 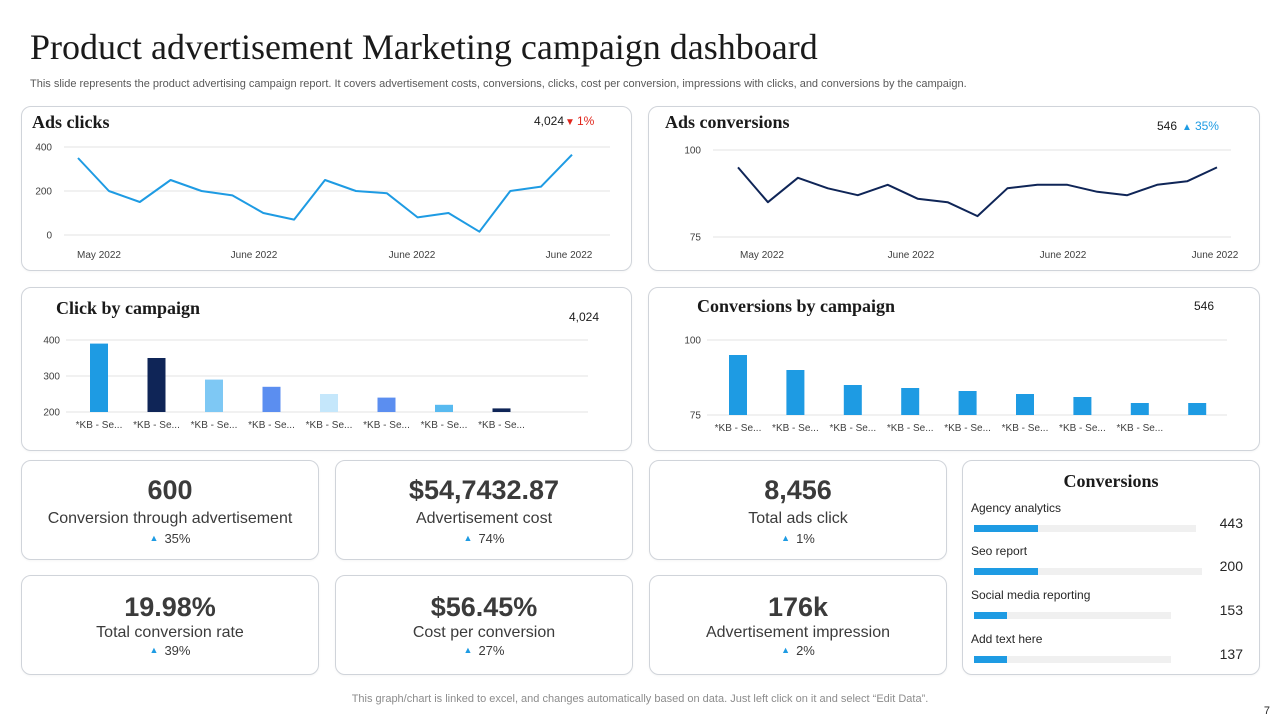 I want to click on x-tick-label: May 2022, so click(x=99, y=255).